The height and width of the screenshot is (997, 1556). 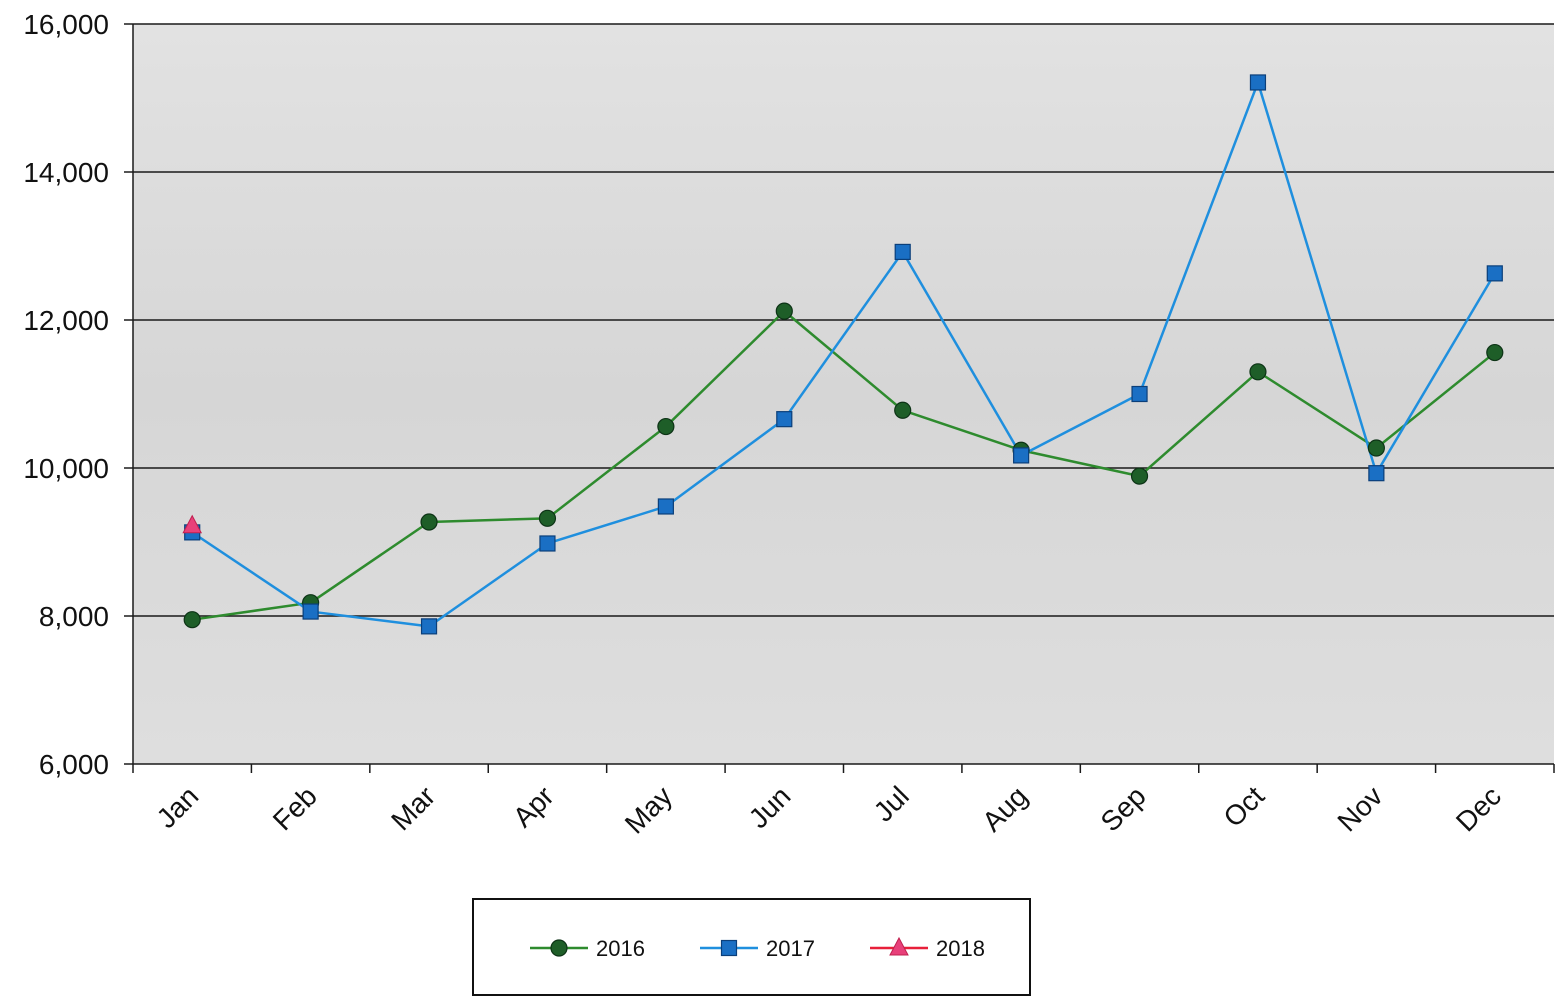 I want to click on y-tick-labels: 6,000 8,000 10,000 12,000 14,000 16,000, so click(x=66, y=394).